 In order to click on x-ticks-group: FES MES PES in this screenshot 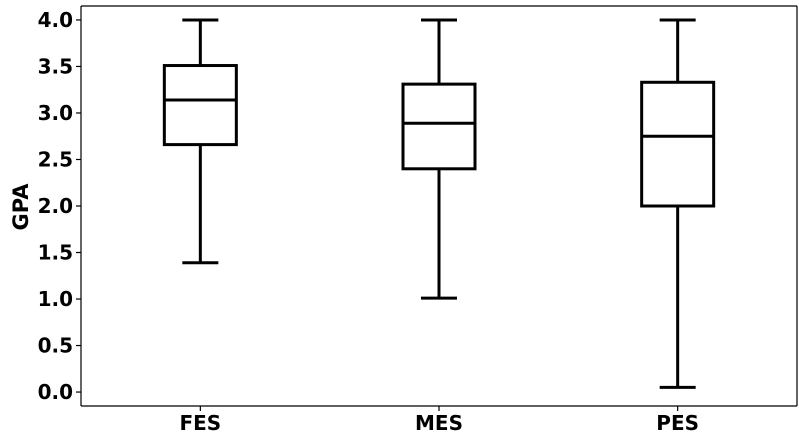, I will do `click(439, 420)`.